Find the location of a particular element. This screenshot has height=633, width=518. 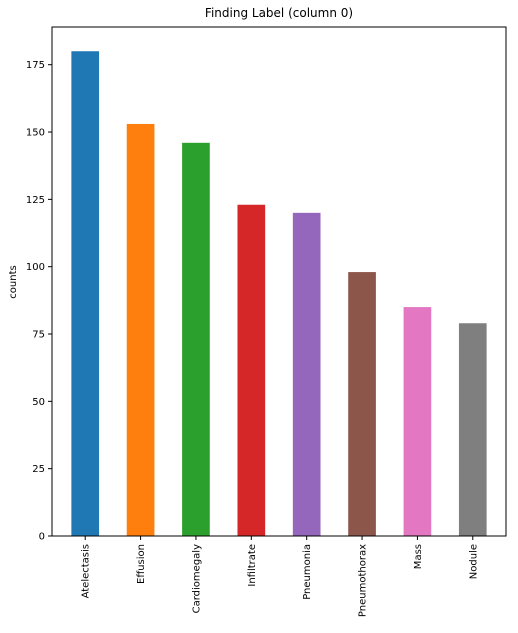

y-tick-label: 25 is located at coordinates (38, 469).